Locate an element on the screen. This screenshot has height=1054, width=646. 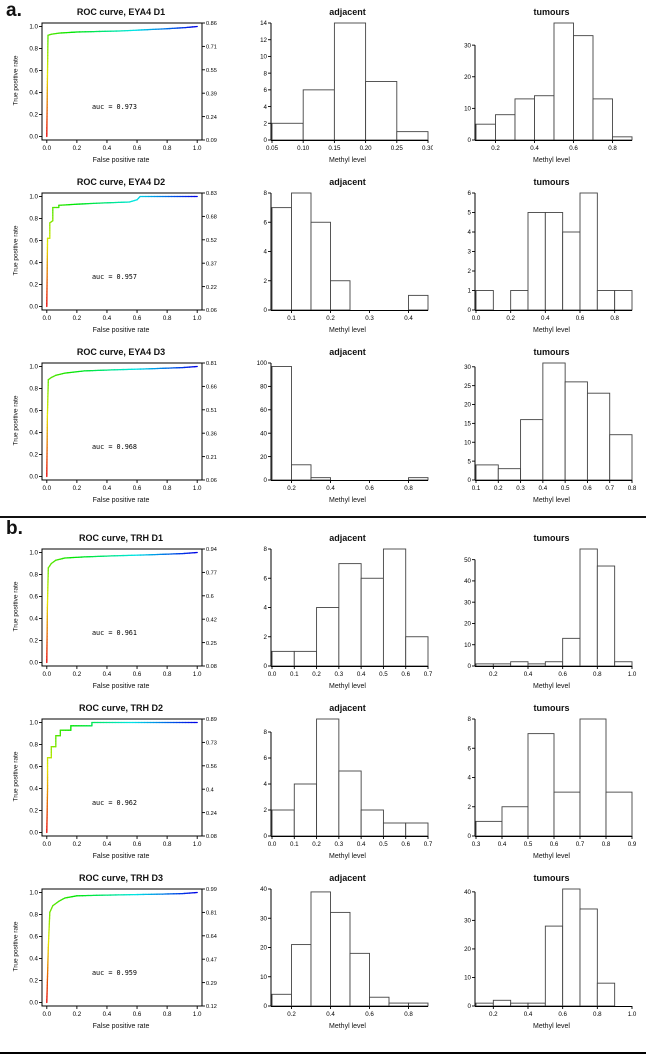
svg-text: 100 is located at coordinates (262, 363).